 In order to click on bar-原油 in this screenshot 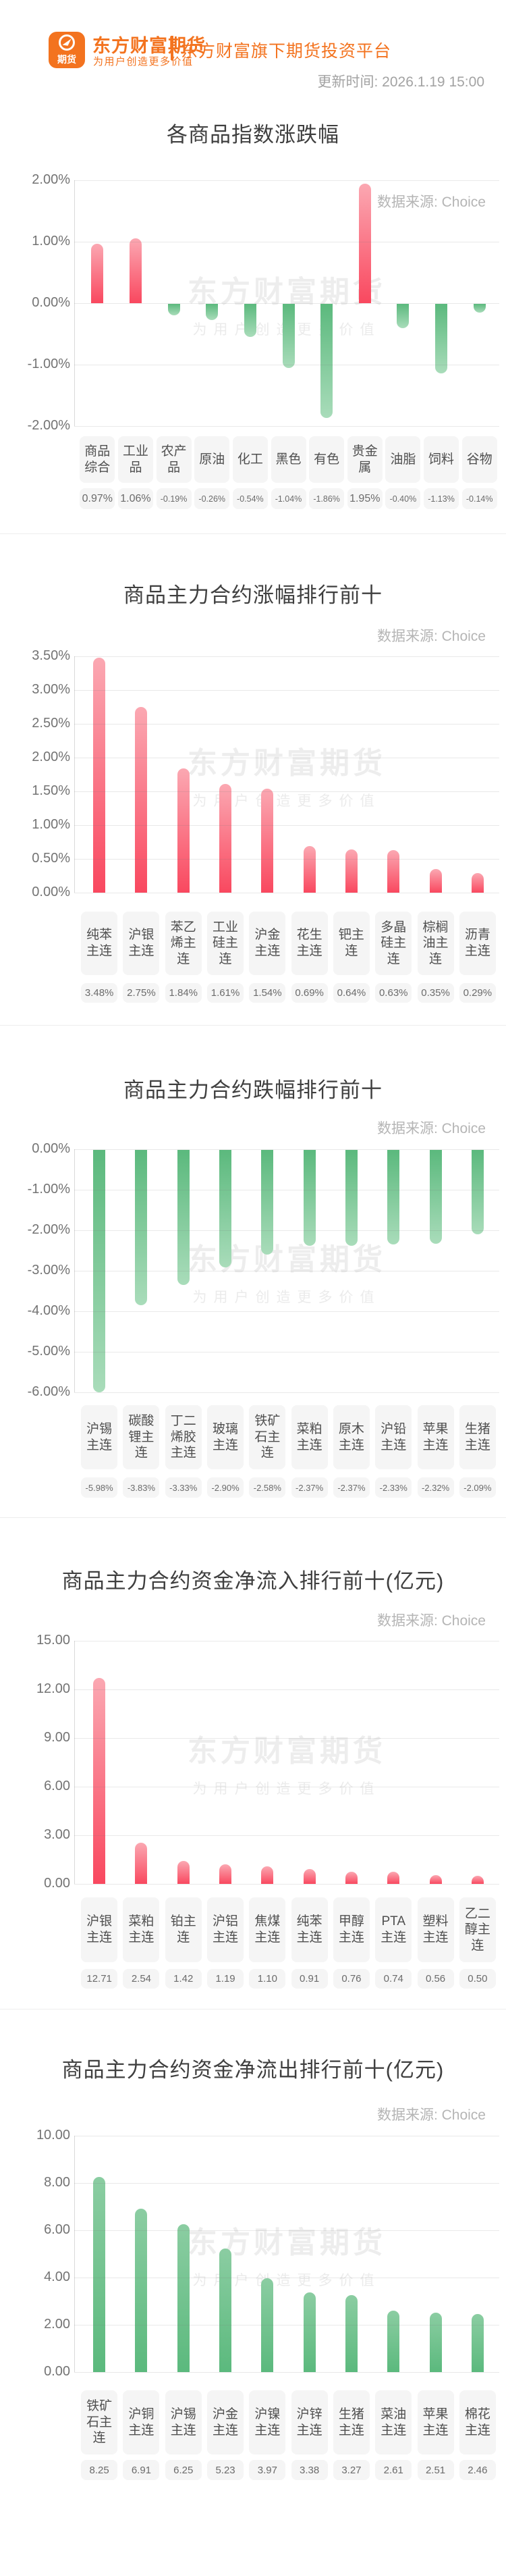, I will do `click(212, 312)`.